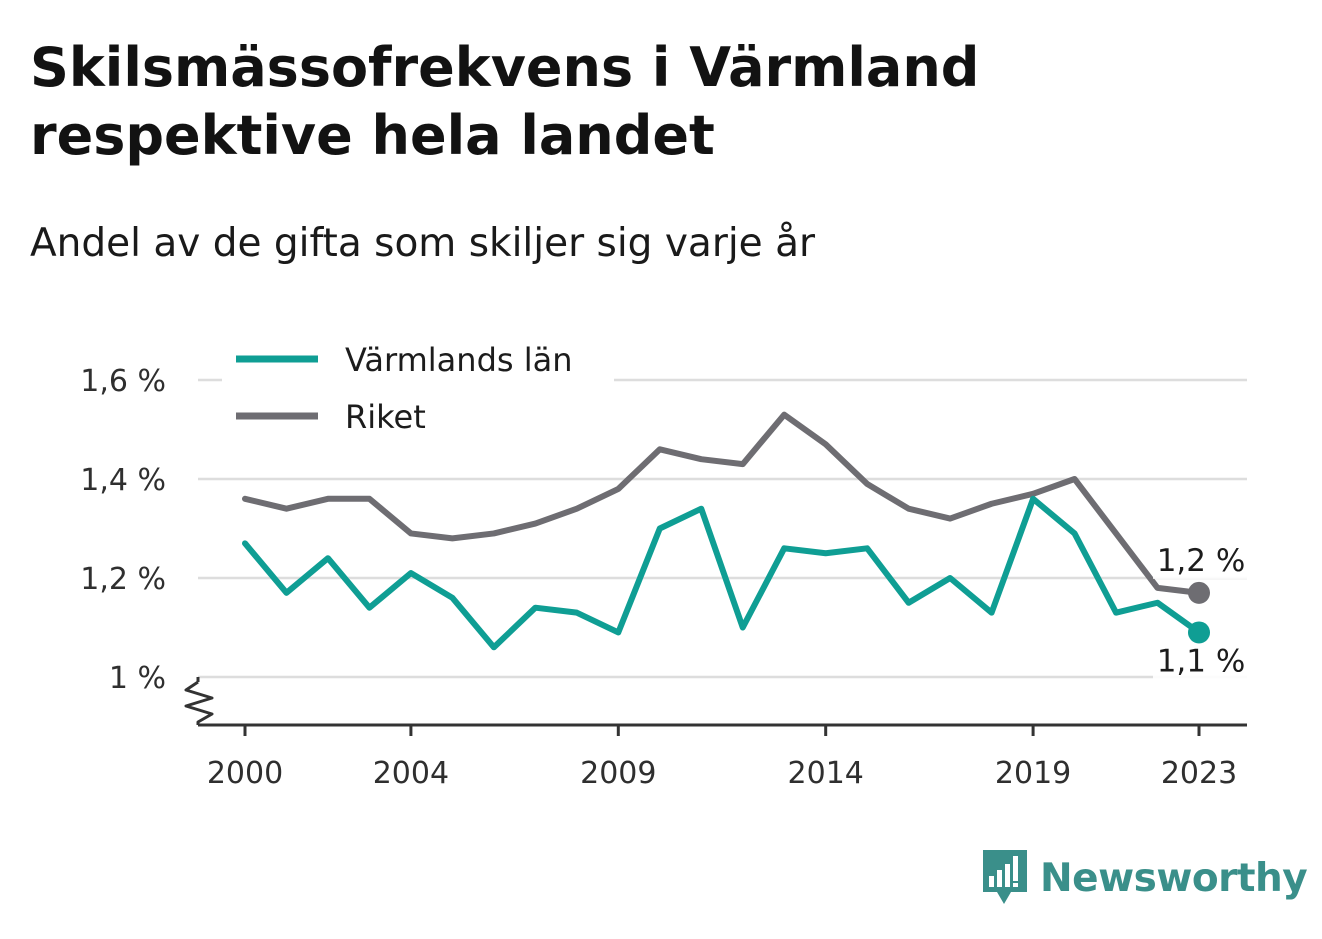 The height and width of the screenshot is (939, 1322). What do you see at coordinates (385, 417) in the screenshot?
I see `legend-label-riket: Riket` at bounding box center [385, 417].